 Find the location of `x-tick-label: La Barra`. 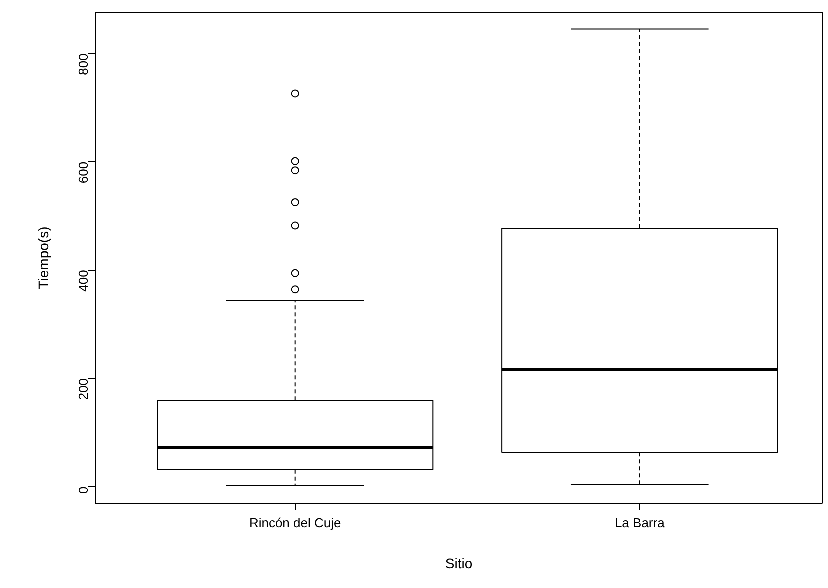

x-tick-label: La Barra is located at coordinates (640, 523).